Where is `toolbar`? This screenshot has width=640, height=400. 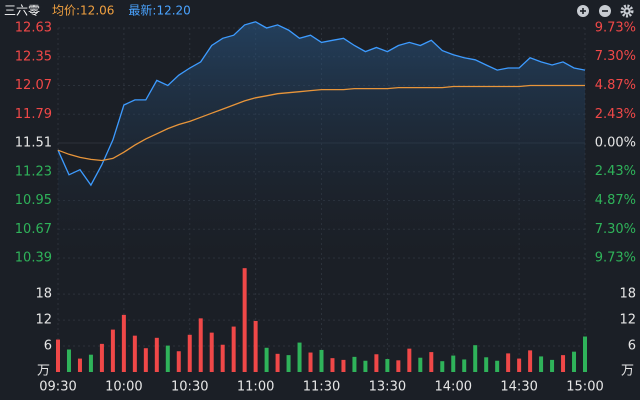
toolbar is located at coordinates (605, 11).